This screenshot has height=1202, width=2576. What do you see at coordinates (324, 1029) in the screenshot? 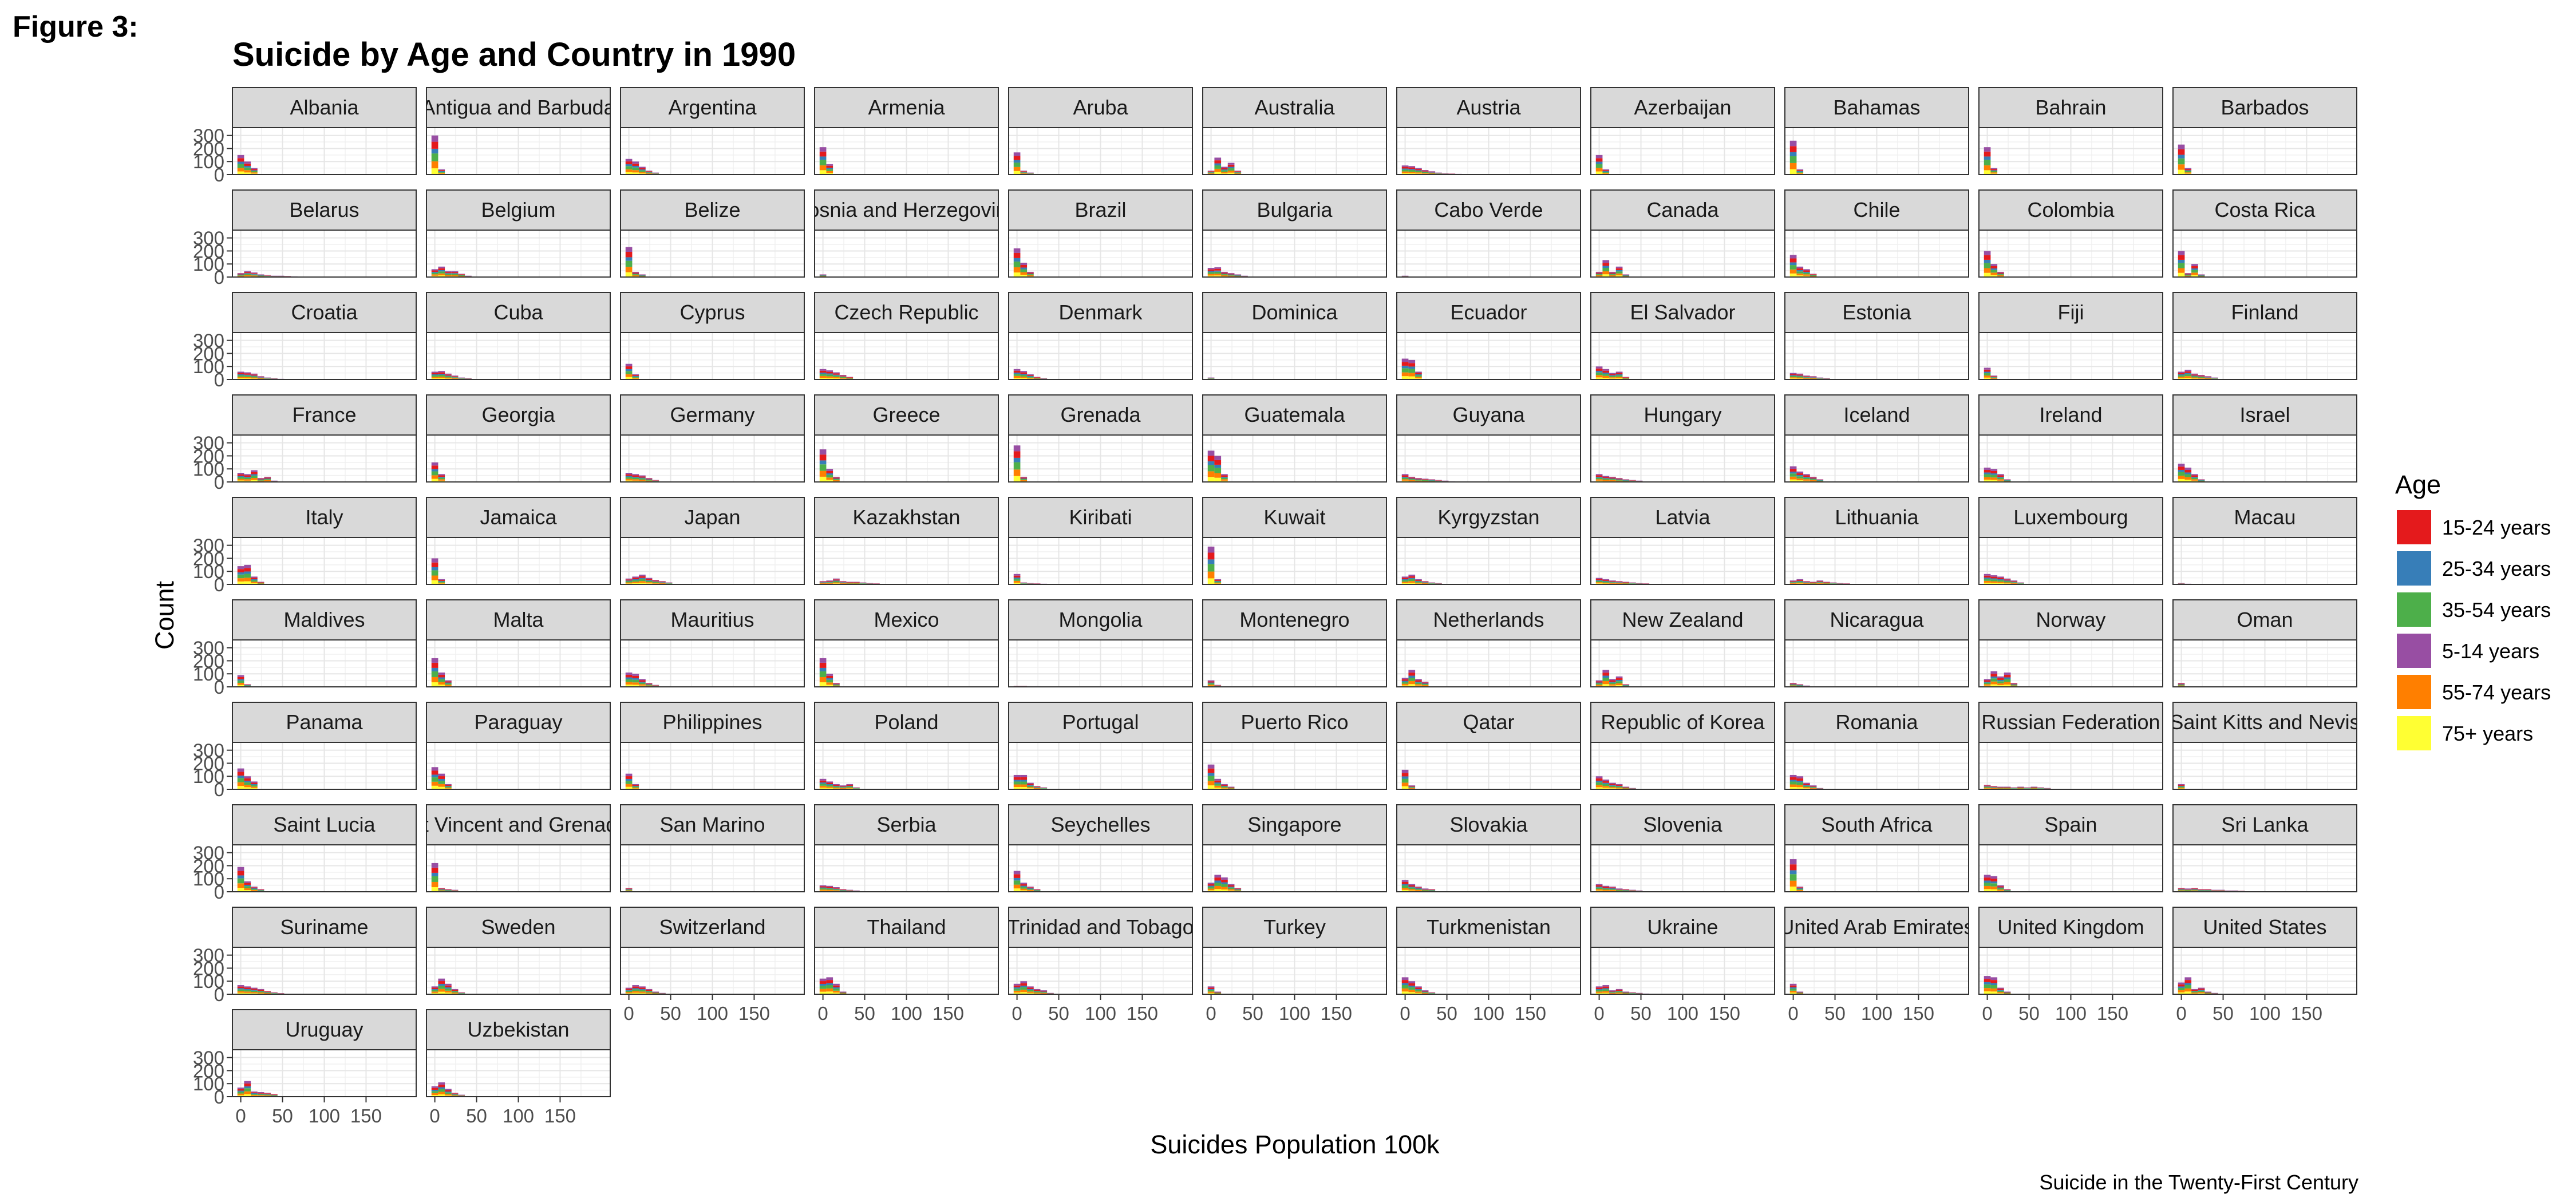
I see `facet-strip-label: Uruguay` at bounding box center [324, 1029].